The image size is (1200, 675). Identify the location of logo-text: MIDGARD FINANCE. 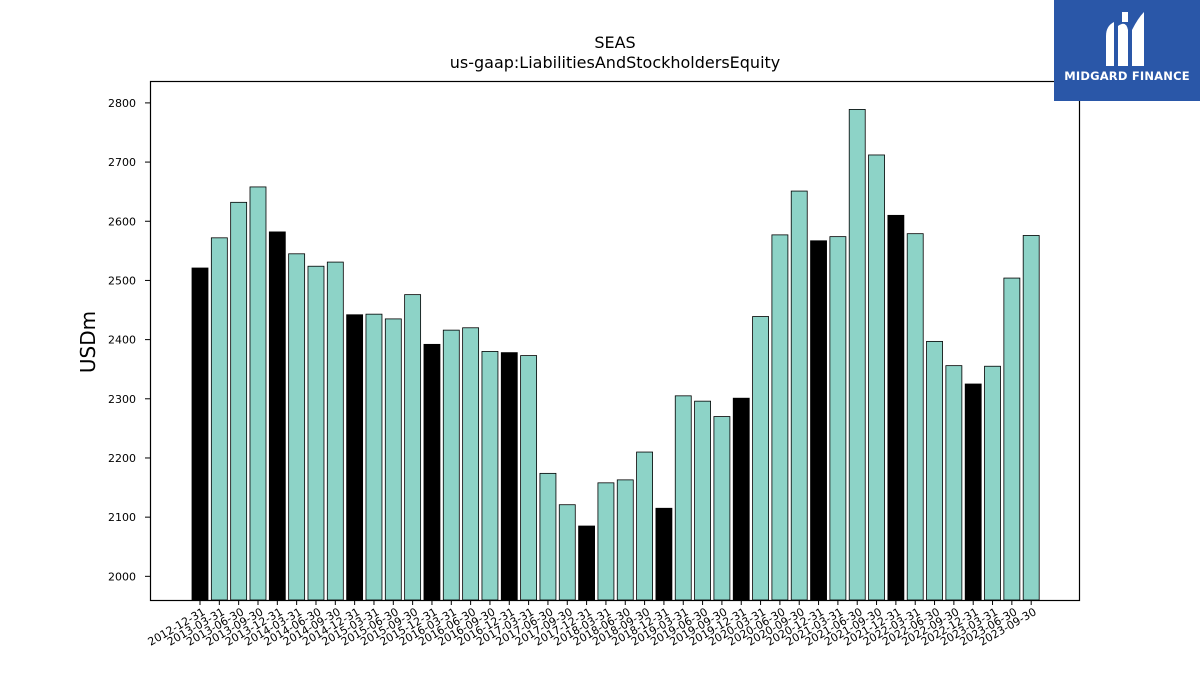
(1127, 76).